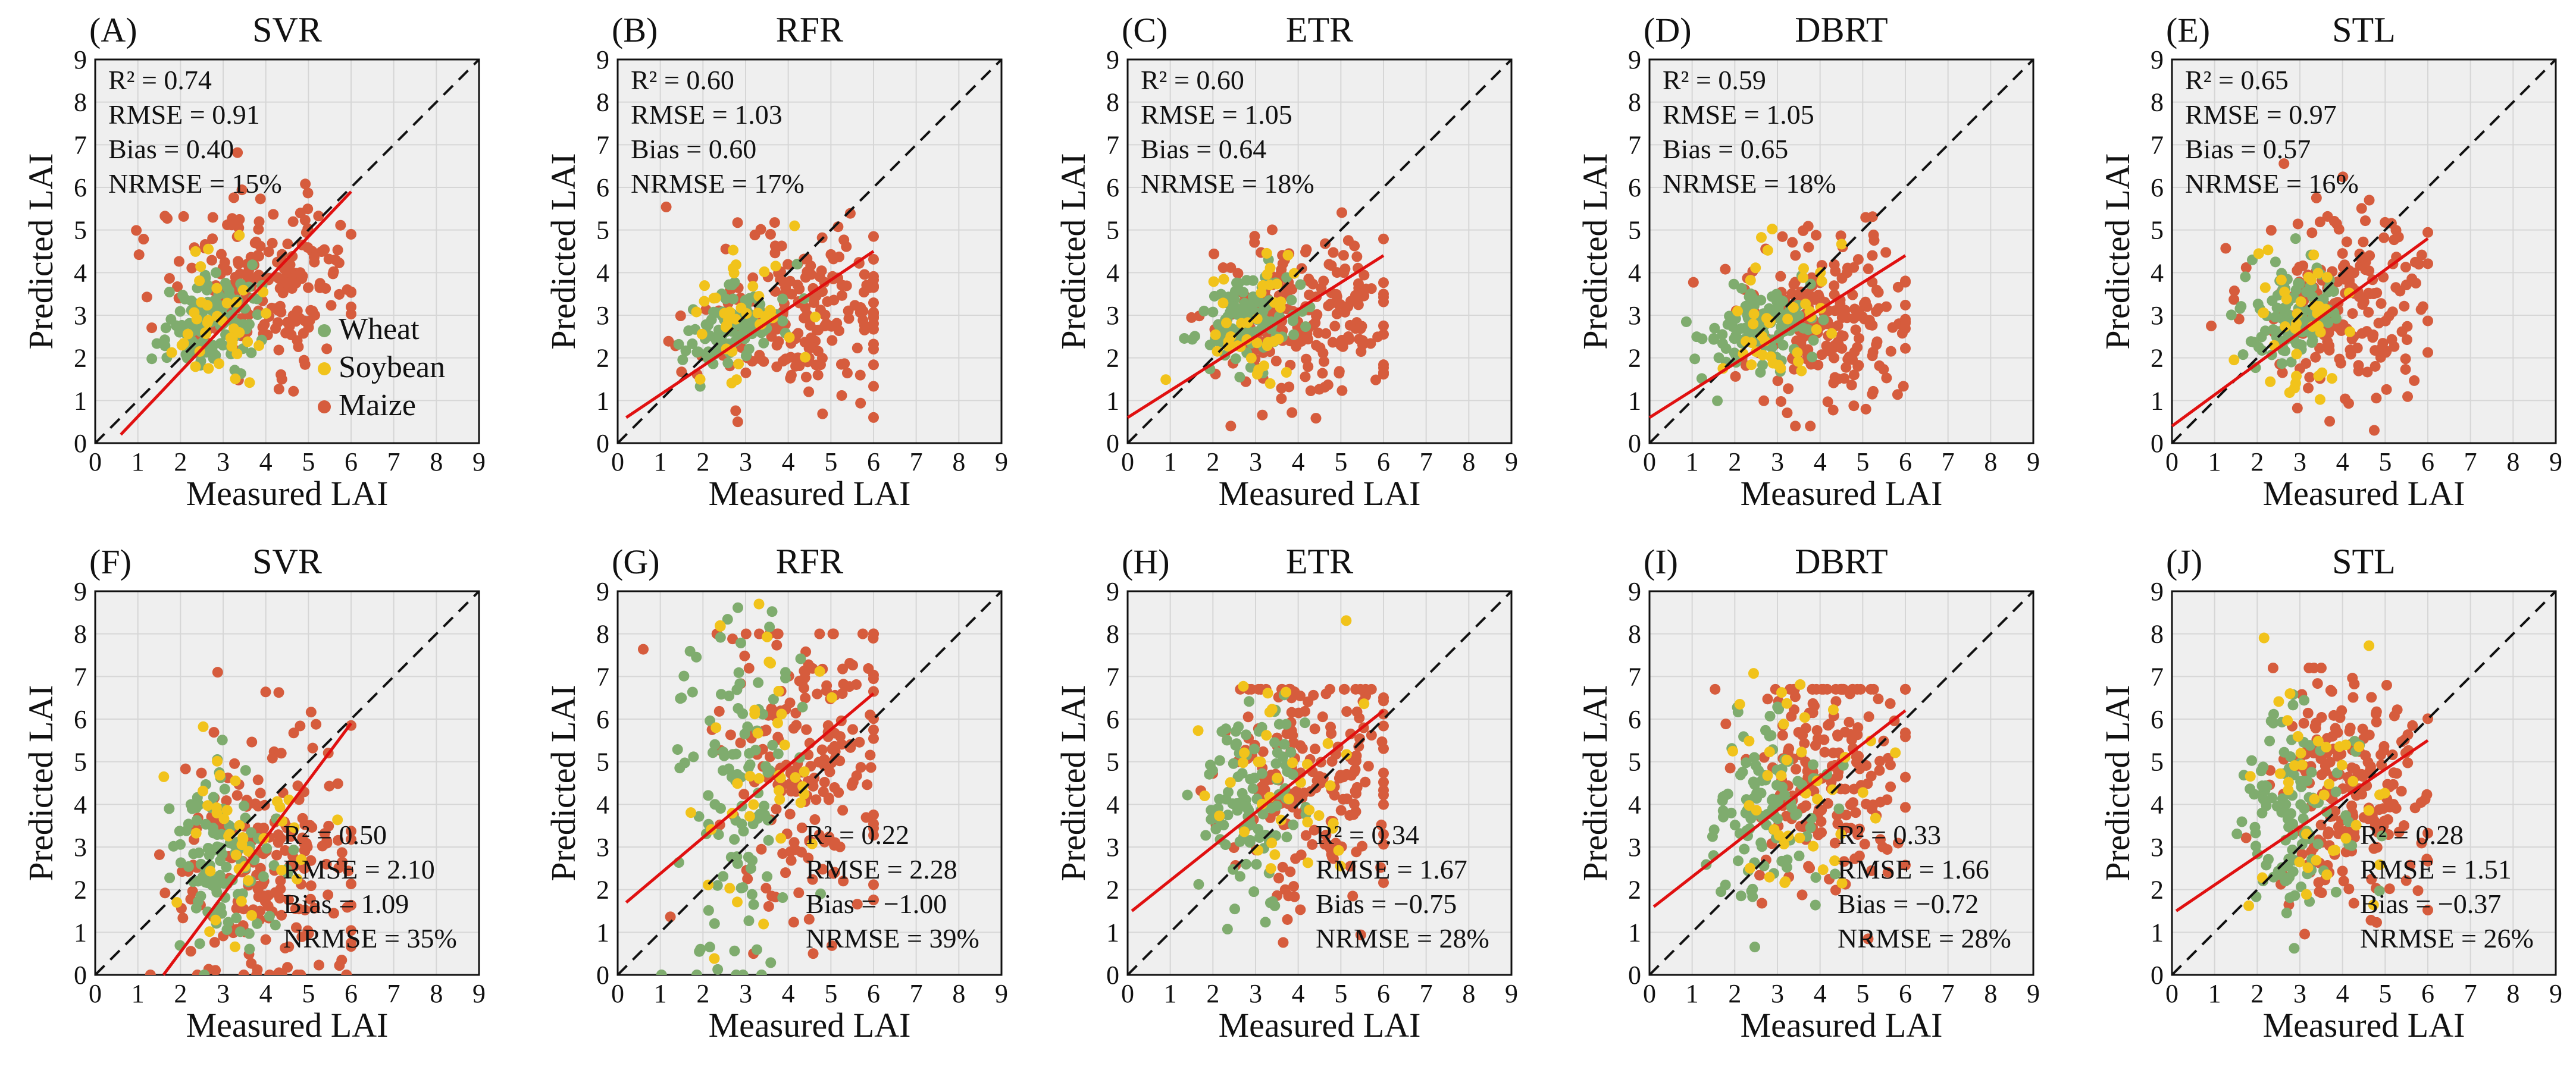  Describe the element at coordinates (660, 993) in the screenshot. I see `x-tick-label: 1` at that location.